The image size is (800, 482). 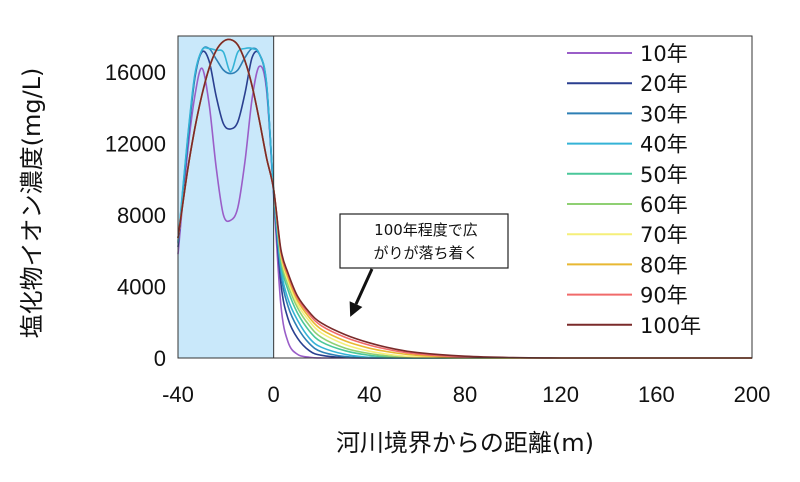 I want to click on x-tick-label: 80, so click(x=465, y=394).